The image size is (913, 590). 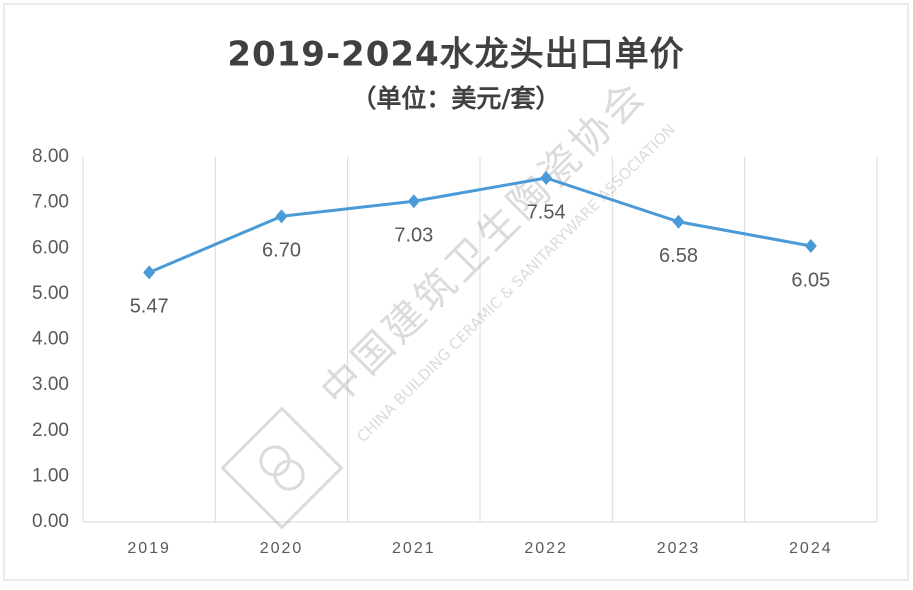 I want to click on data-label: 5.47, so click(x=149, y=307).